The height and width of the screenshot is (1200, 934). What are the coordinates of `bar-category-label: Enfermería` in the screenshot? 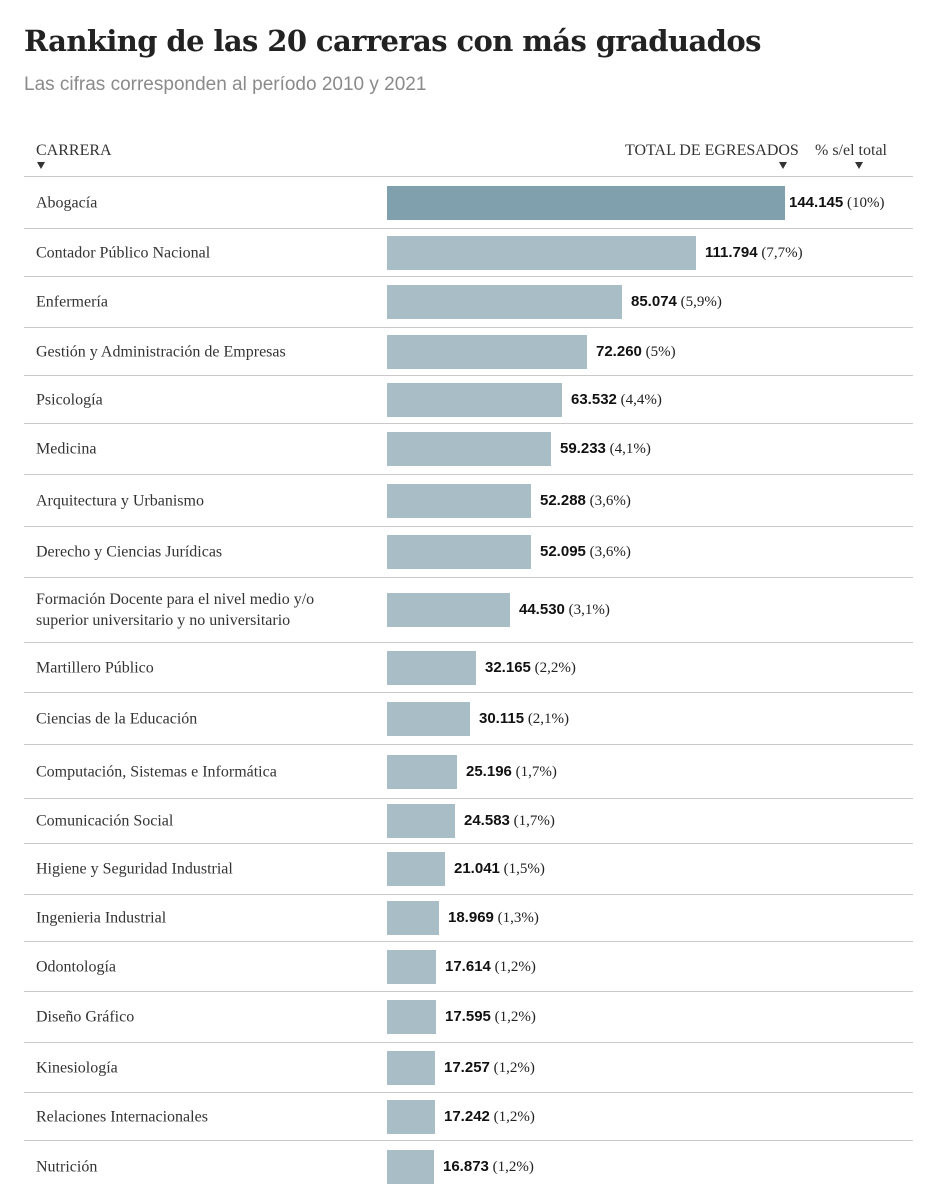 It's located at (72, 302).